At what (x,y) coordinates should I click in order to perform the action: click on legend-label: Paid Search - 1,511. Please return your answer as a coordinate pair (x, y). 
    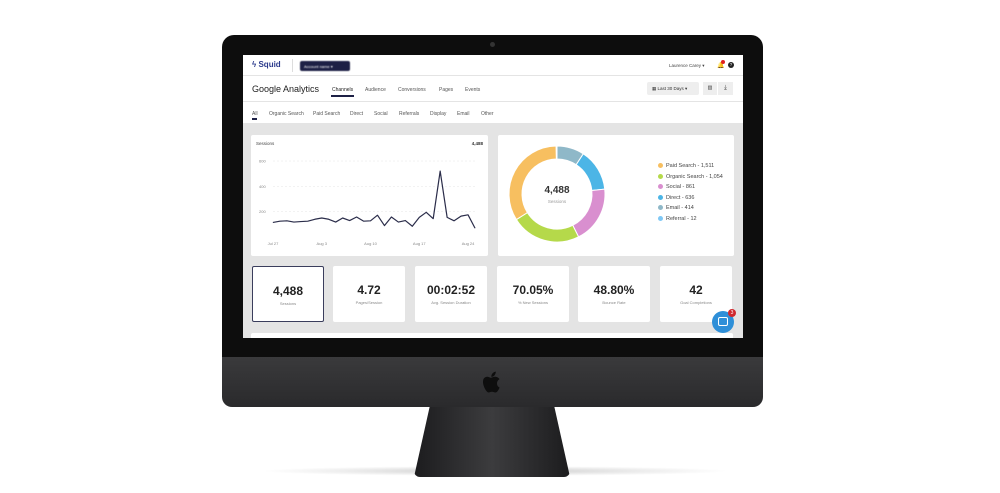
    Looking at the image, I should click on (690, 166).